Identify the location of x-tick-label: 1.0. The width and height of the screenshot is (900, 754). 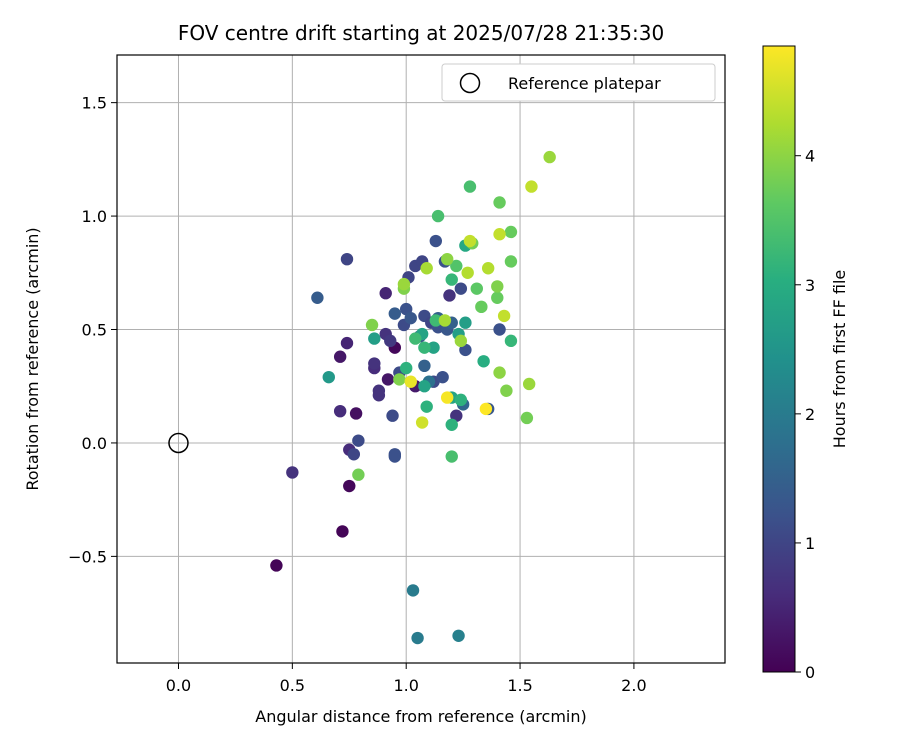
(405, 685).